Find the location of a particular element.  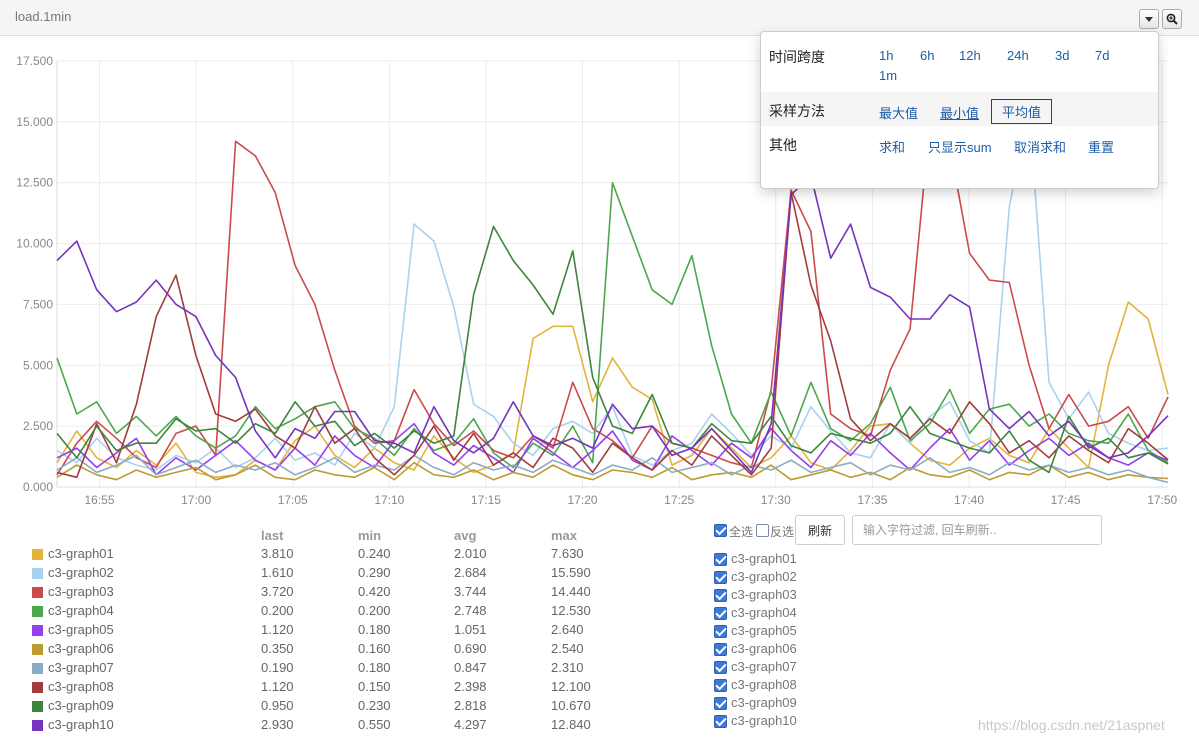

stat-avg: 0.847 is located at coordinates (470, 667).